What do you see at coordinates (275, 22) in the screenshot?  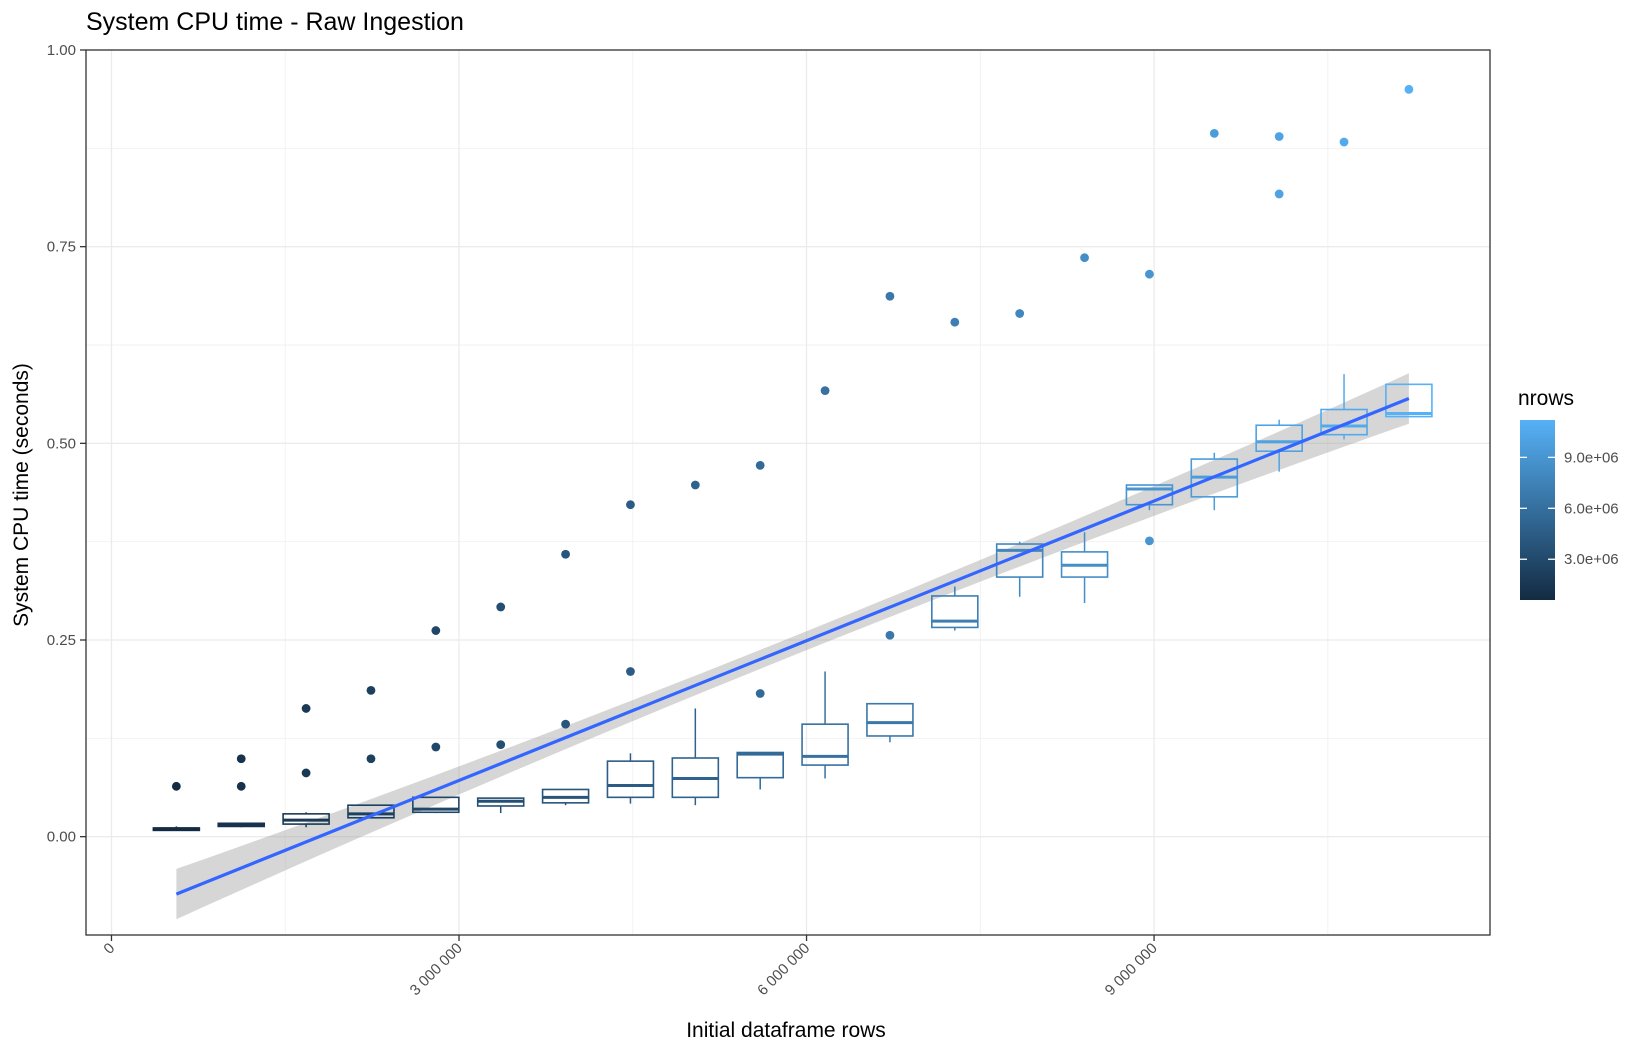 I see `chart-title: System CPU time - Raw Ingestion` at bounding box center [275, 22].